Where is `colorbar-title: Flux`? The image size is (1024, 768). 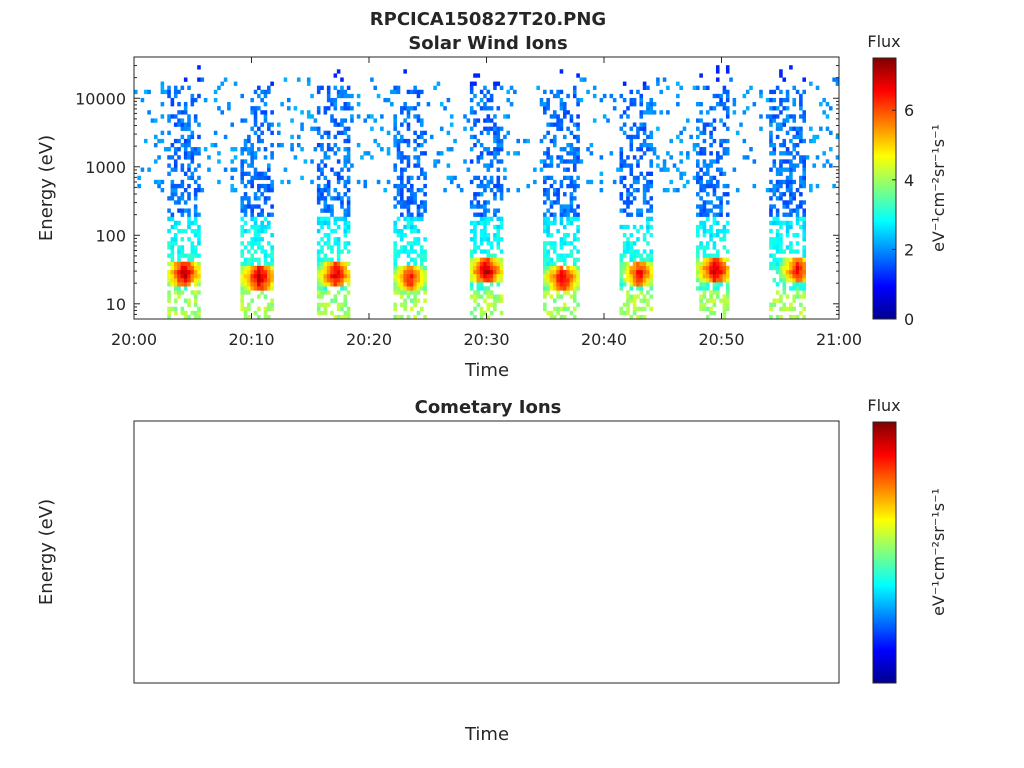 colorbar-title: Flux is located at coordinates (883, 41).